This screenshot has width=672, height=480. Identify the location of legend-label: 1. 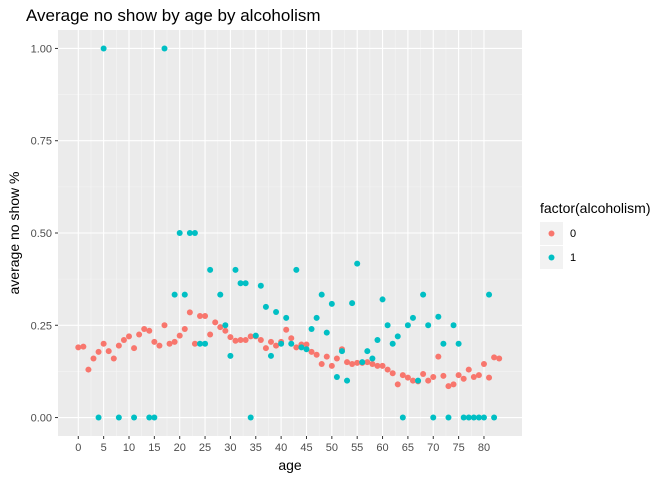
(573, 258).